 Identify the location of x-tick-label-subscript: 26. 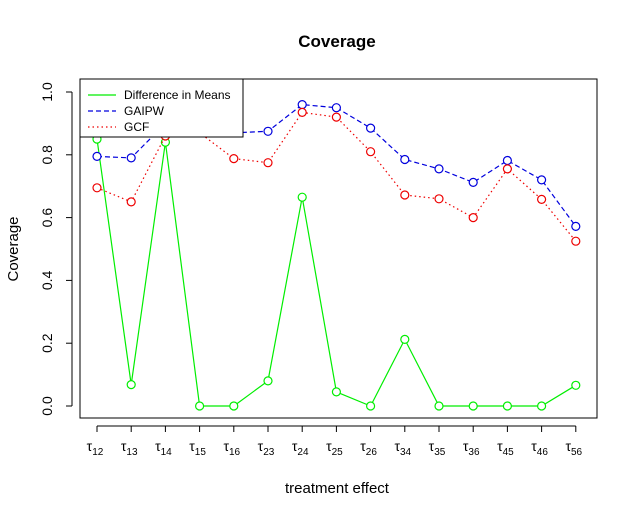
(372, 452).